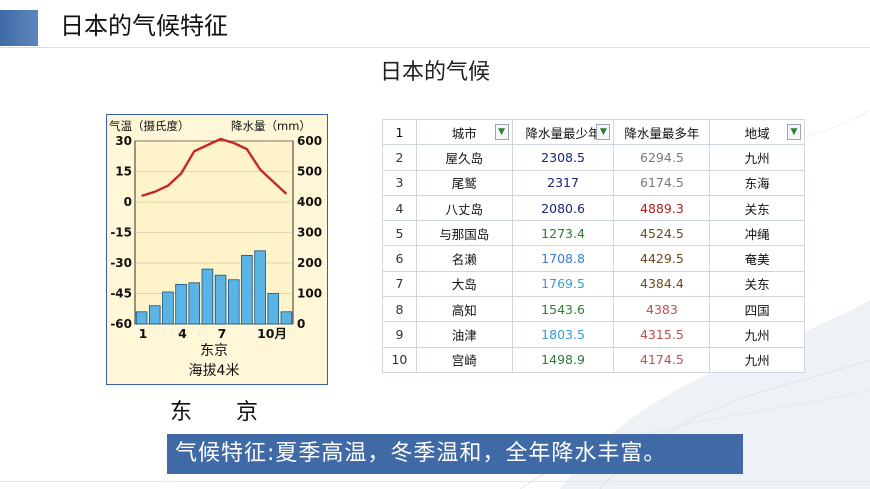  Describe the element at coordinates (757, 132) in the screenshot. I see `column-header: 地域 ▼` at that location.